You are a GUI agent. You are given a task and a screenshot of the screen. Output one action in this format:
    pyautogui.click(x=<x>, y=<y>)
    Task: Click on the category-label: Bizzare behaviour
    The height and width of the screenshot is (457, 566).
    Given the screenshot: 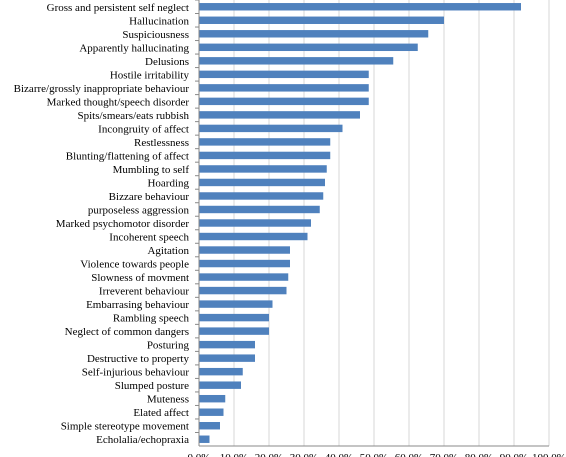 What is the action you would take?
    pyautogui.click(x=149, y=197)
    